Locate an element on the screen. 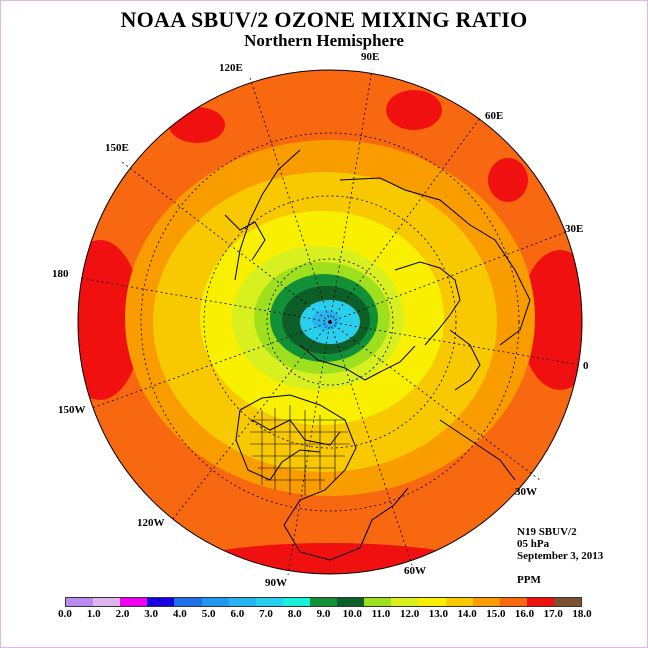 This screenshot has width=648, height=648. colorbar-tick-label: 14.0 is located at coordinates (467, 614).